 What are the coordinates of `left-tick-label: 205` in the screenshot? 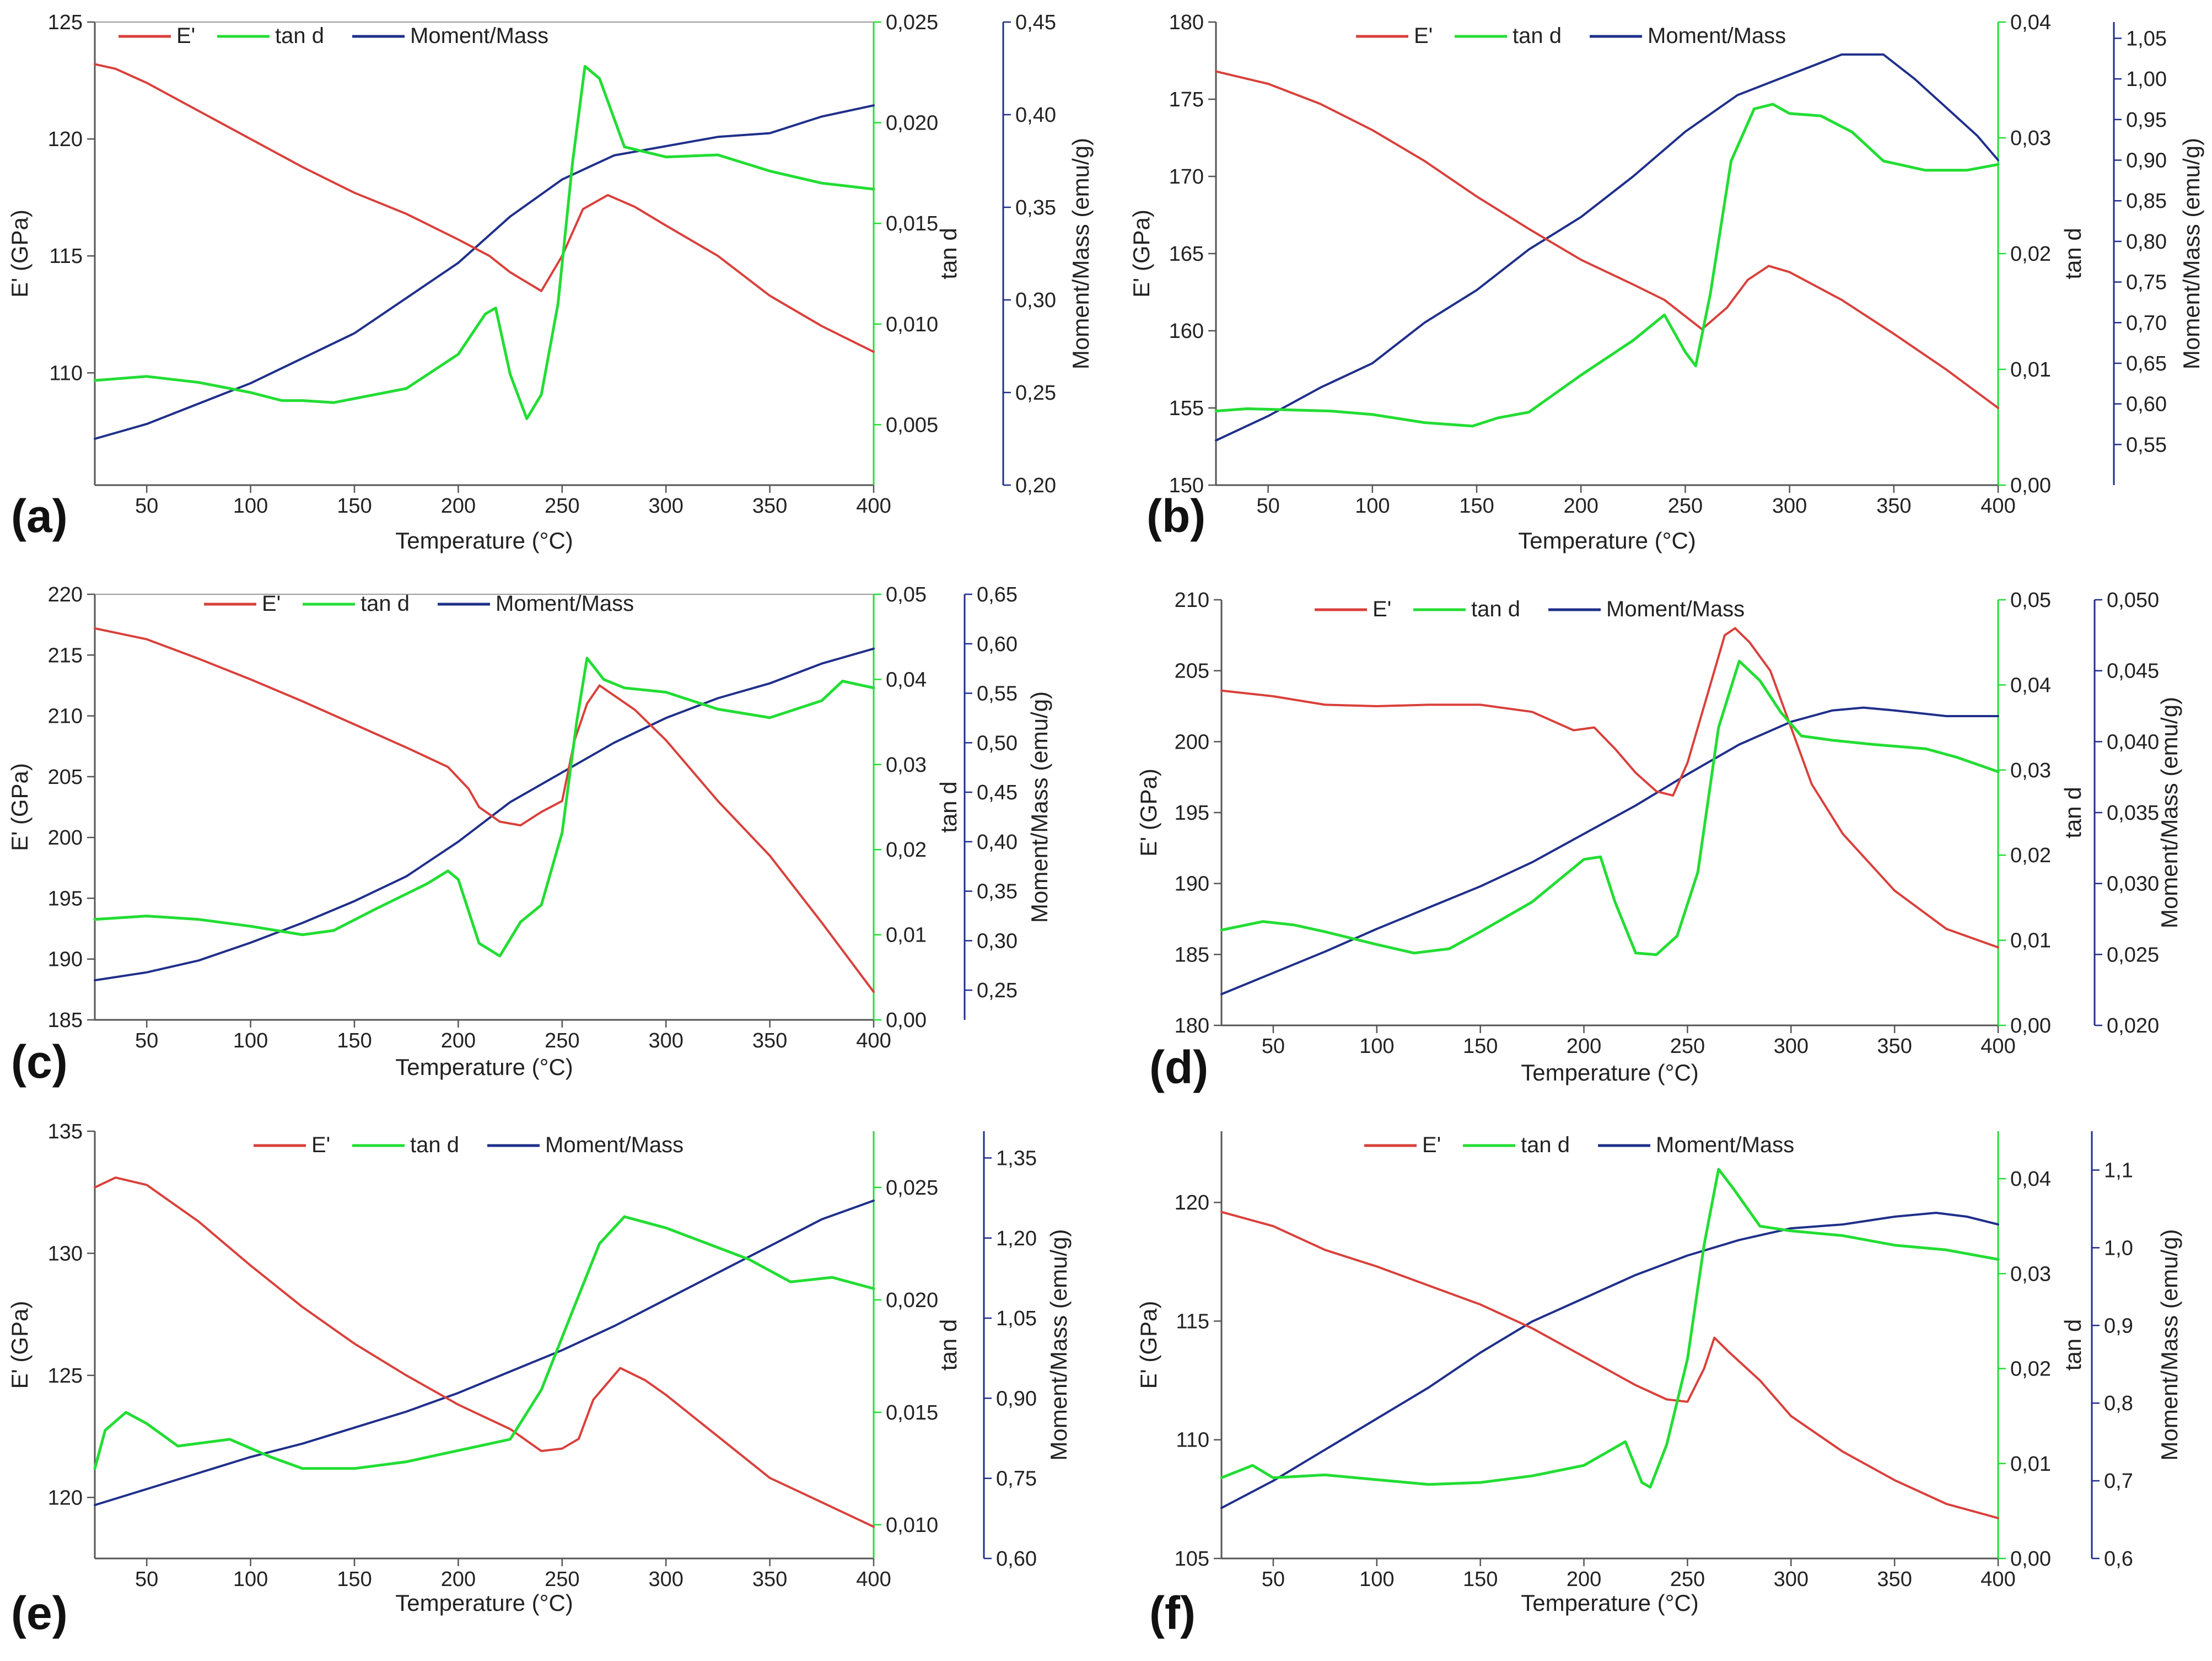 It's located at (65, 777).